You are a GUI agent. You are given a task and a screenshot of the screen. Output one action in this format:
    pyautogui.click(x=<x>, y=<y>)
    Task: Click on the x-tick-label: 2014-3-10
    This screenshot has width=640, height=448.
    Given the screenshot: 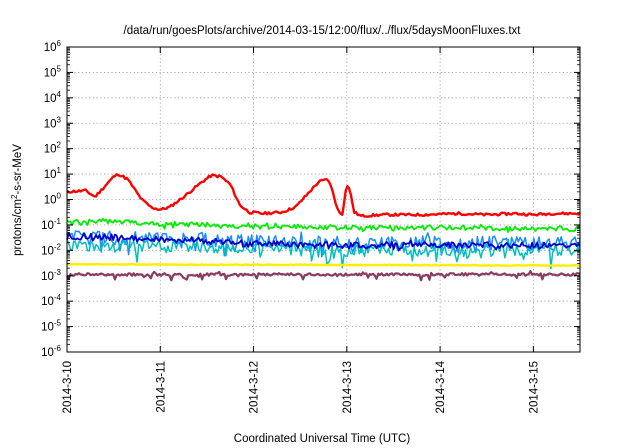 What is the action you would take?
    pyautogui.click(x=68, y=387)
    